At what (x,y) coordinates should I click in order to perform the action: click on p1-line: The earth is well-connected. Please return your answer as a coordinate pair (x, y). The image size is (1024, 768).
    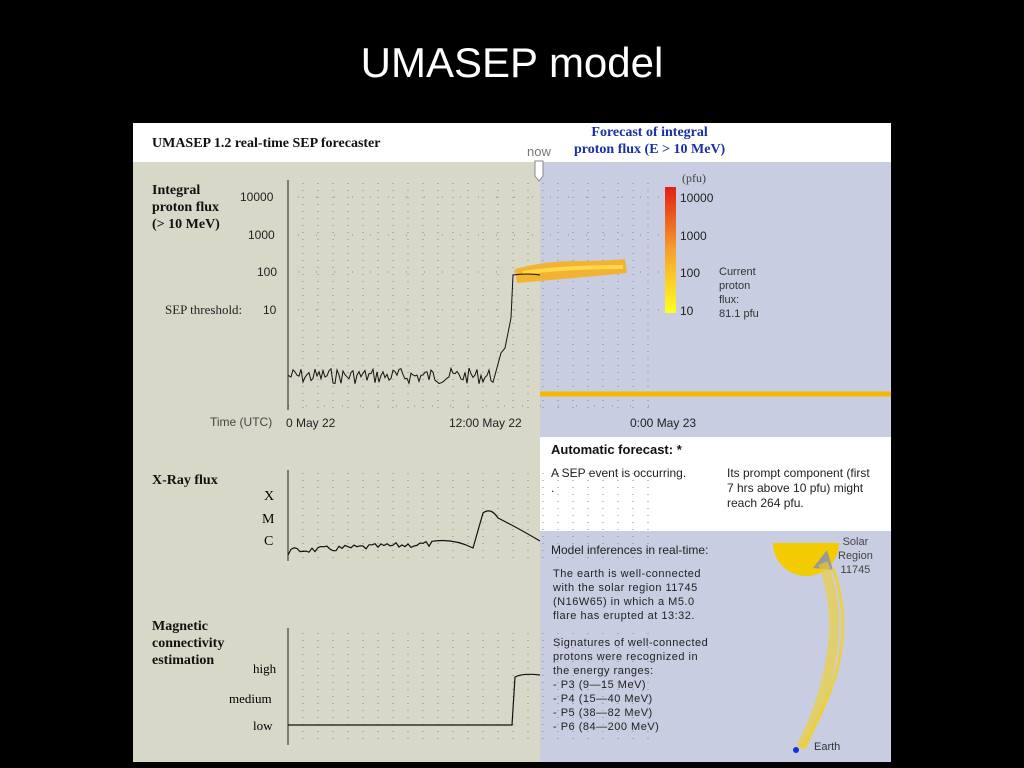
    Looking at the image, I should click on (627, 574).